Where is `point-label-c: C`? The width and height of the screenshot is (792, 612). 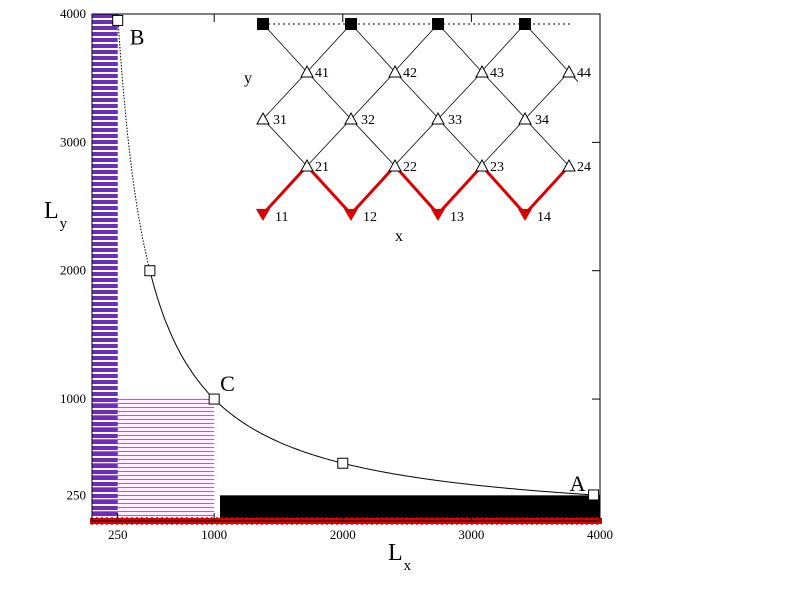
point-label-c: C is located at coordinates (227, 383).